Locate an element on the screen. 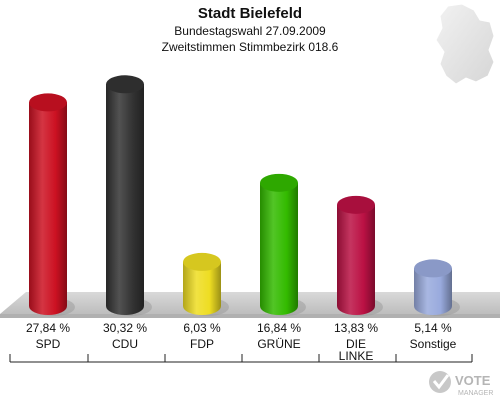 Image resolution: width=500 pixels, height=400 pixels. category-label-sonstige: Sonstige is located at coordinates (433, 344).